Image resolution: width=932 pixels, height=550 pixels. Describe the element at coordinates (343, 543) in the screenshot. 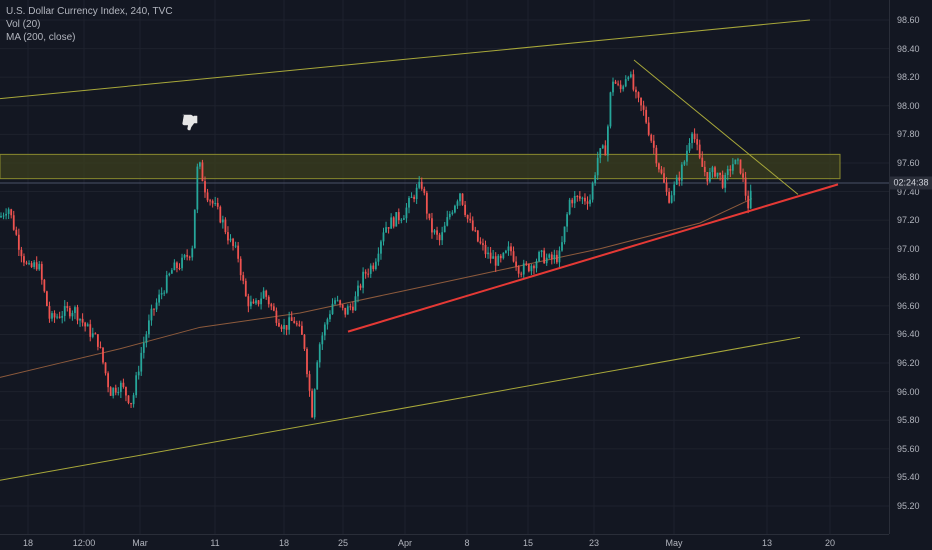

I see `time-tick-label: 25` at that location.